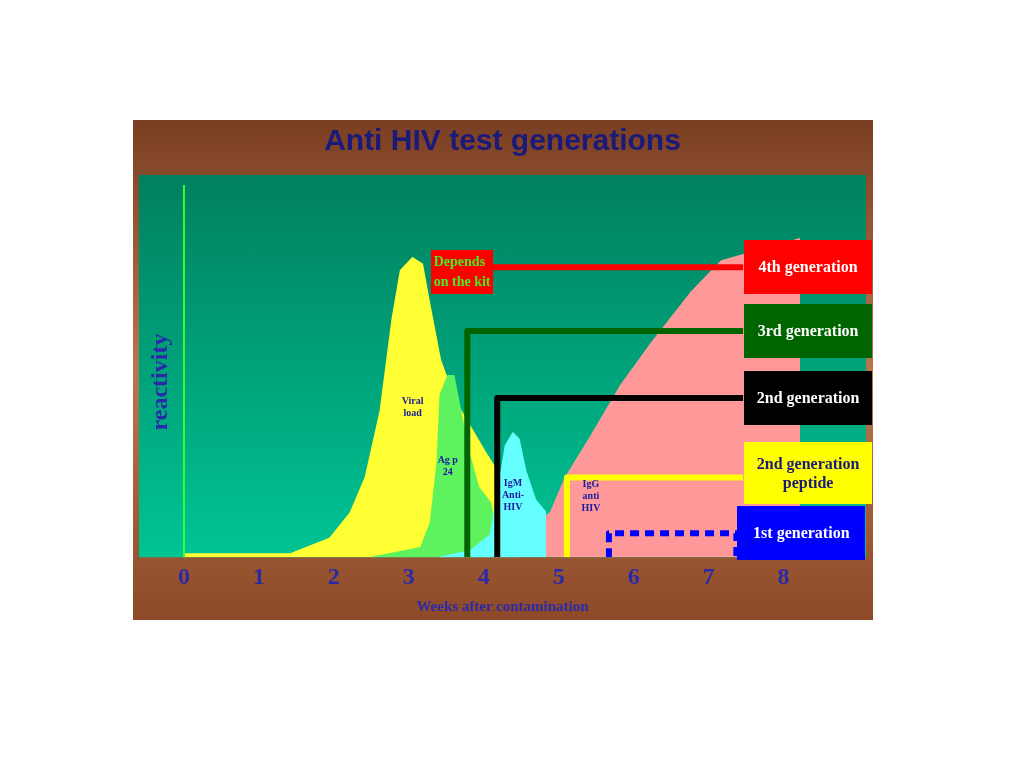 The image size is (1024, 768). I want to click on x-tick-label: 4, so click(483, 575).